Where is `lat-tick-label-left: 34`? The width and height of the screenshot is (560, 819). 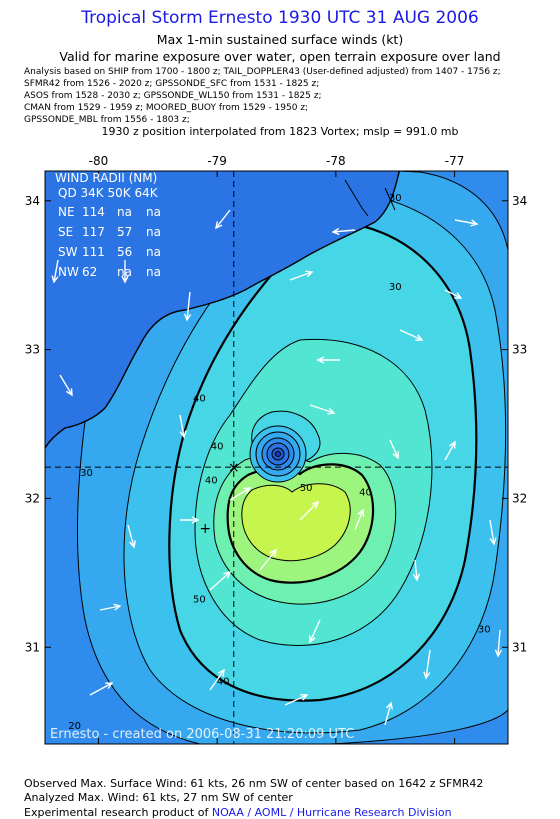 lat-tick-label-left: 34 is located at coordinates (32, 201).